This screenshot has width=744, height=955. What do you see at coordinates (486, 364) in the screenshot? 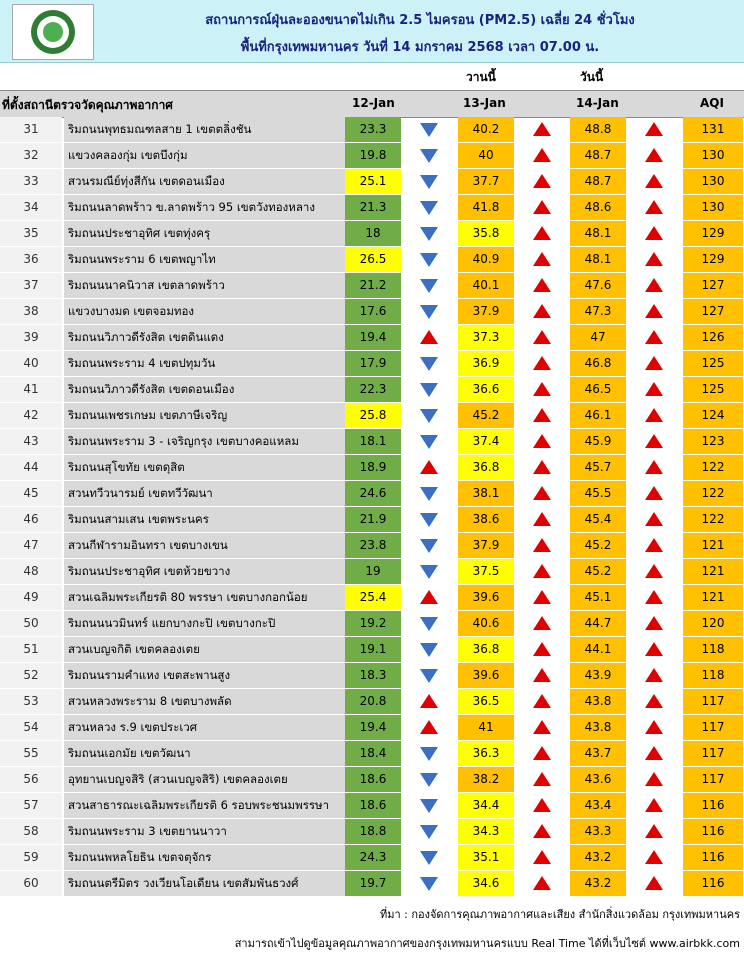
I see `pm25-value: 36.9` at bounding box center [486, 364].